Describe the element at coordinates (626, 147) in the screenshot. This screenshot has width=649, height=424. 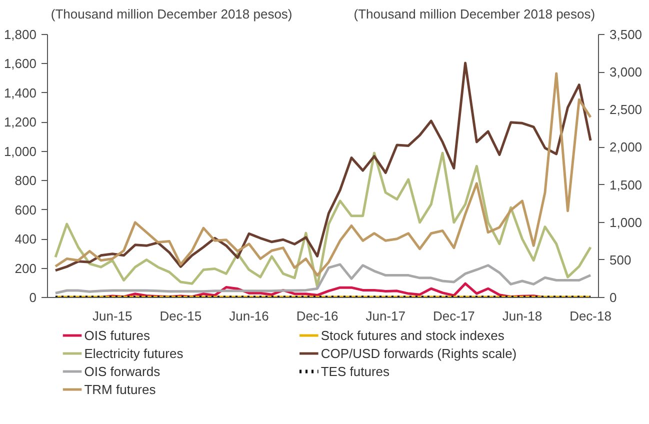
I see `y2-tick-label: 2,000` at that location.